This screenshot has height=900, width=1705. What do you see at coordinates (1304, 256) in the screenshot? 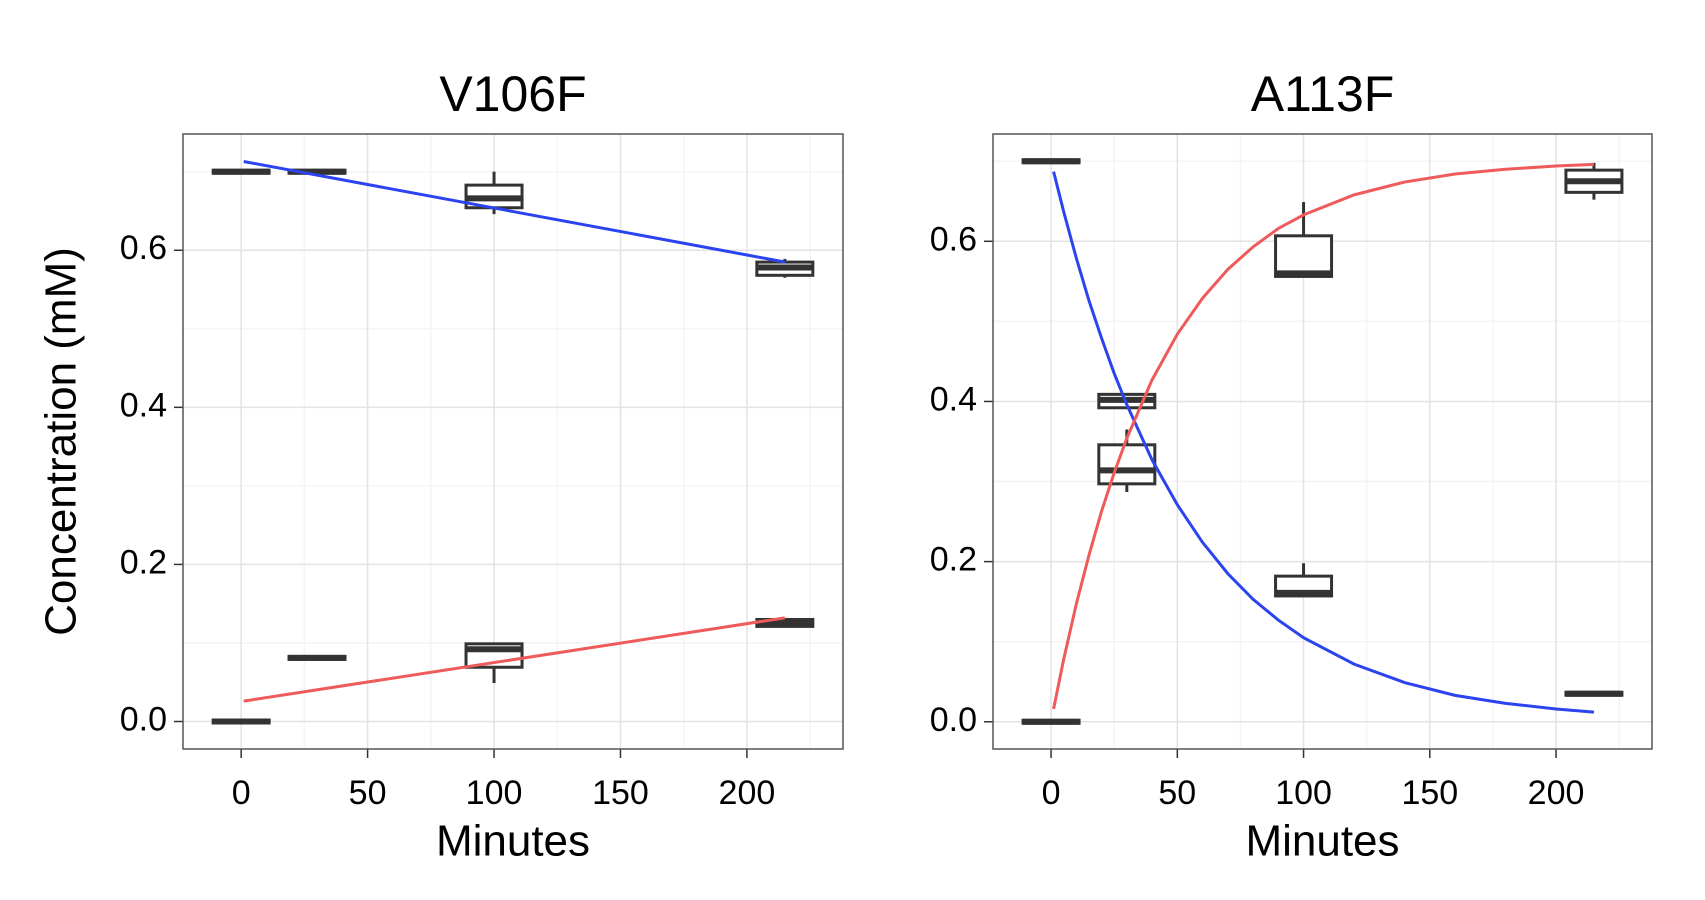
I see `box-body` at bounding box center [1304, 256].